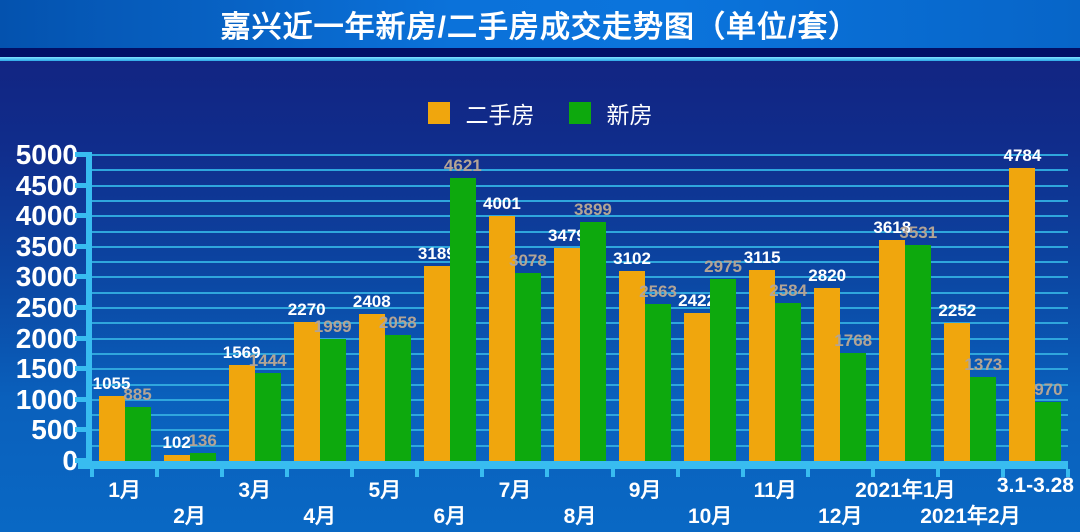  What do you see at coordinates (46, 307) in the screenshot?
I see `y-axis-tick-label: 2500` at bounding box center [46, 307].